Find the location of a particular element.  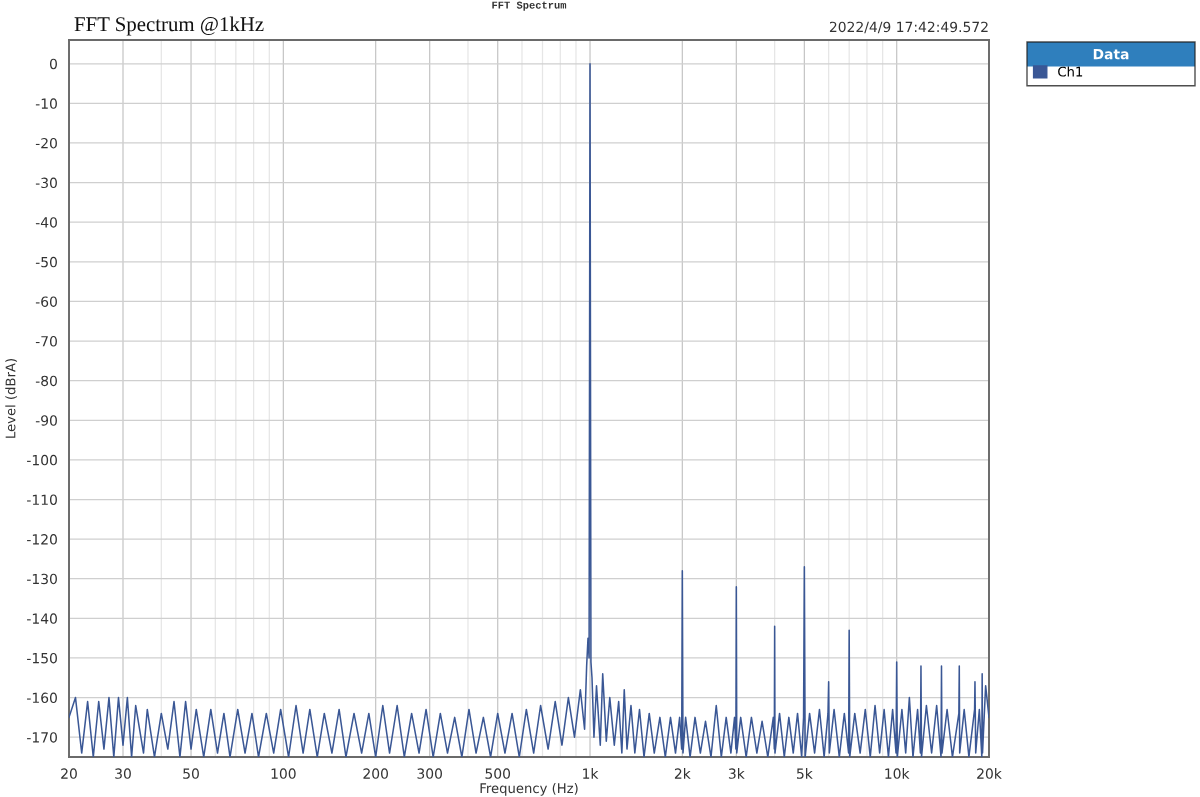

chart-title: FFT Spectrum @1kHz is located at coordinates (169, 26).